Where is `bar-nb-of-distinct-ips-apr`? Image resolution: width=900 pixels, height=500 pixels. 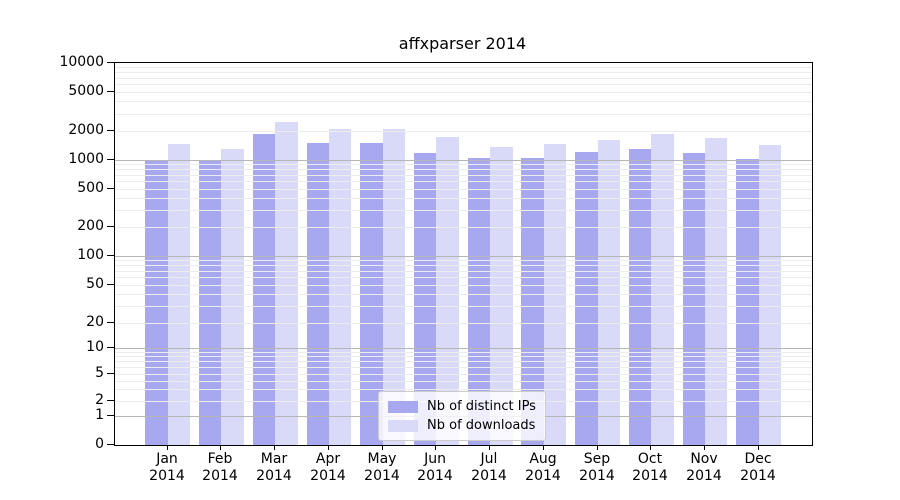
bar-nb-of-distinct-ips-apr is located at coordinates (317, 293).